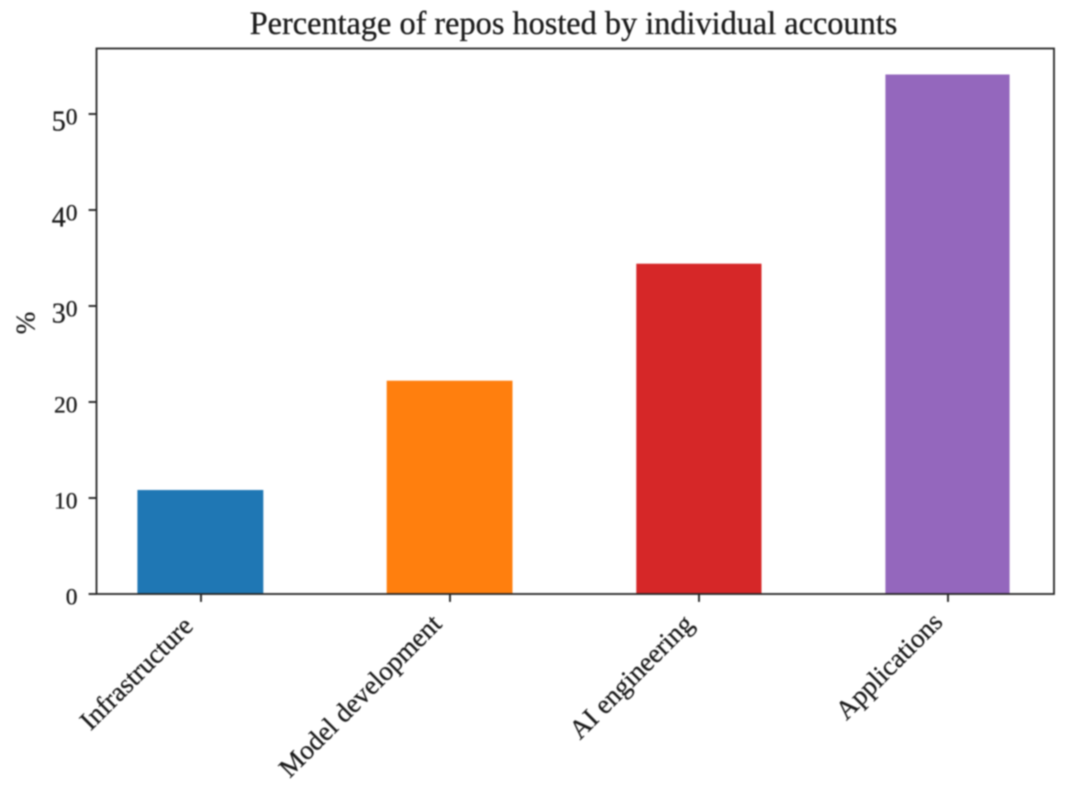 The height and width of the screenshot is (794, 1080). What do you see at coordinates (65, 121) in the screenshot?
I see `svg-text: 50` at bounding box center [65, 121].